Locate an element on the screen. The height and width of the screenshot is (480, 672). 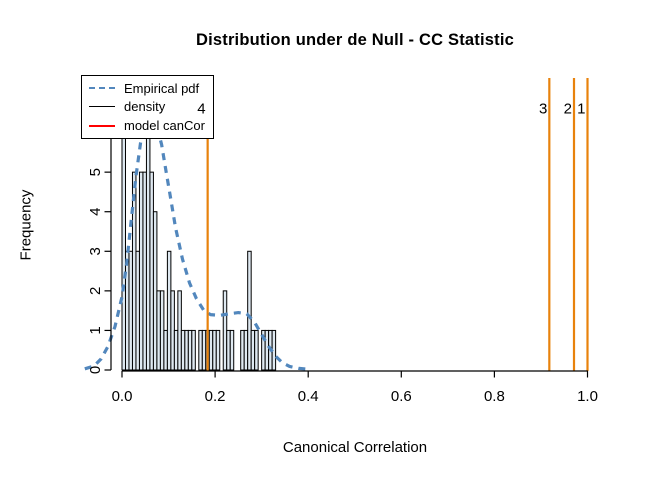
legend: Empirical pdf density model canCor is located at coordinates (147, 107).